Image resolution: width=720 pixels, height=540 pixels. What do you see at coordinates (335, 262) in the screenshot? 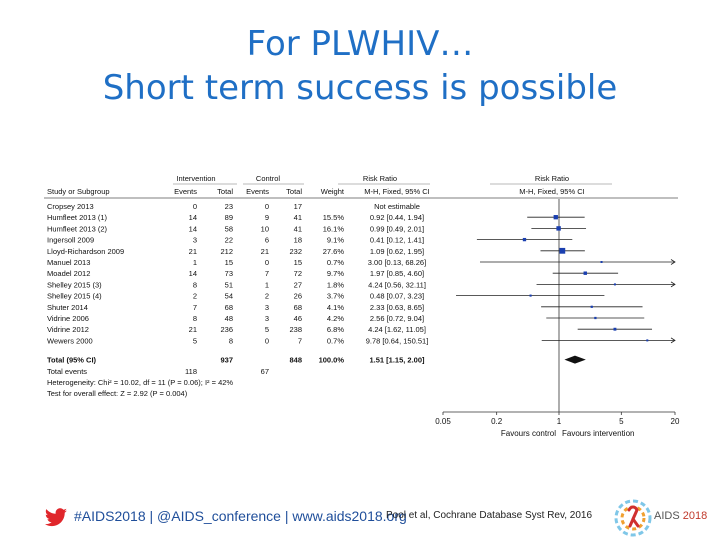
I see `study-weight: 0.7%` at bounding box center [335, 262].